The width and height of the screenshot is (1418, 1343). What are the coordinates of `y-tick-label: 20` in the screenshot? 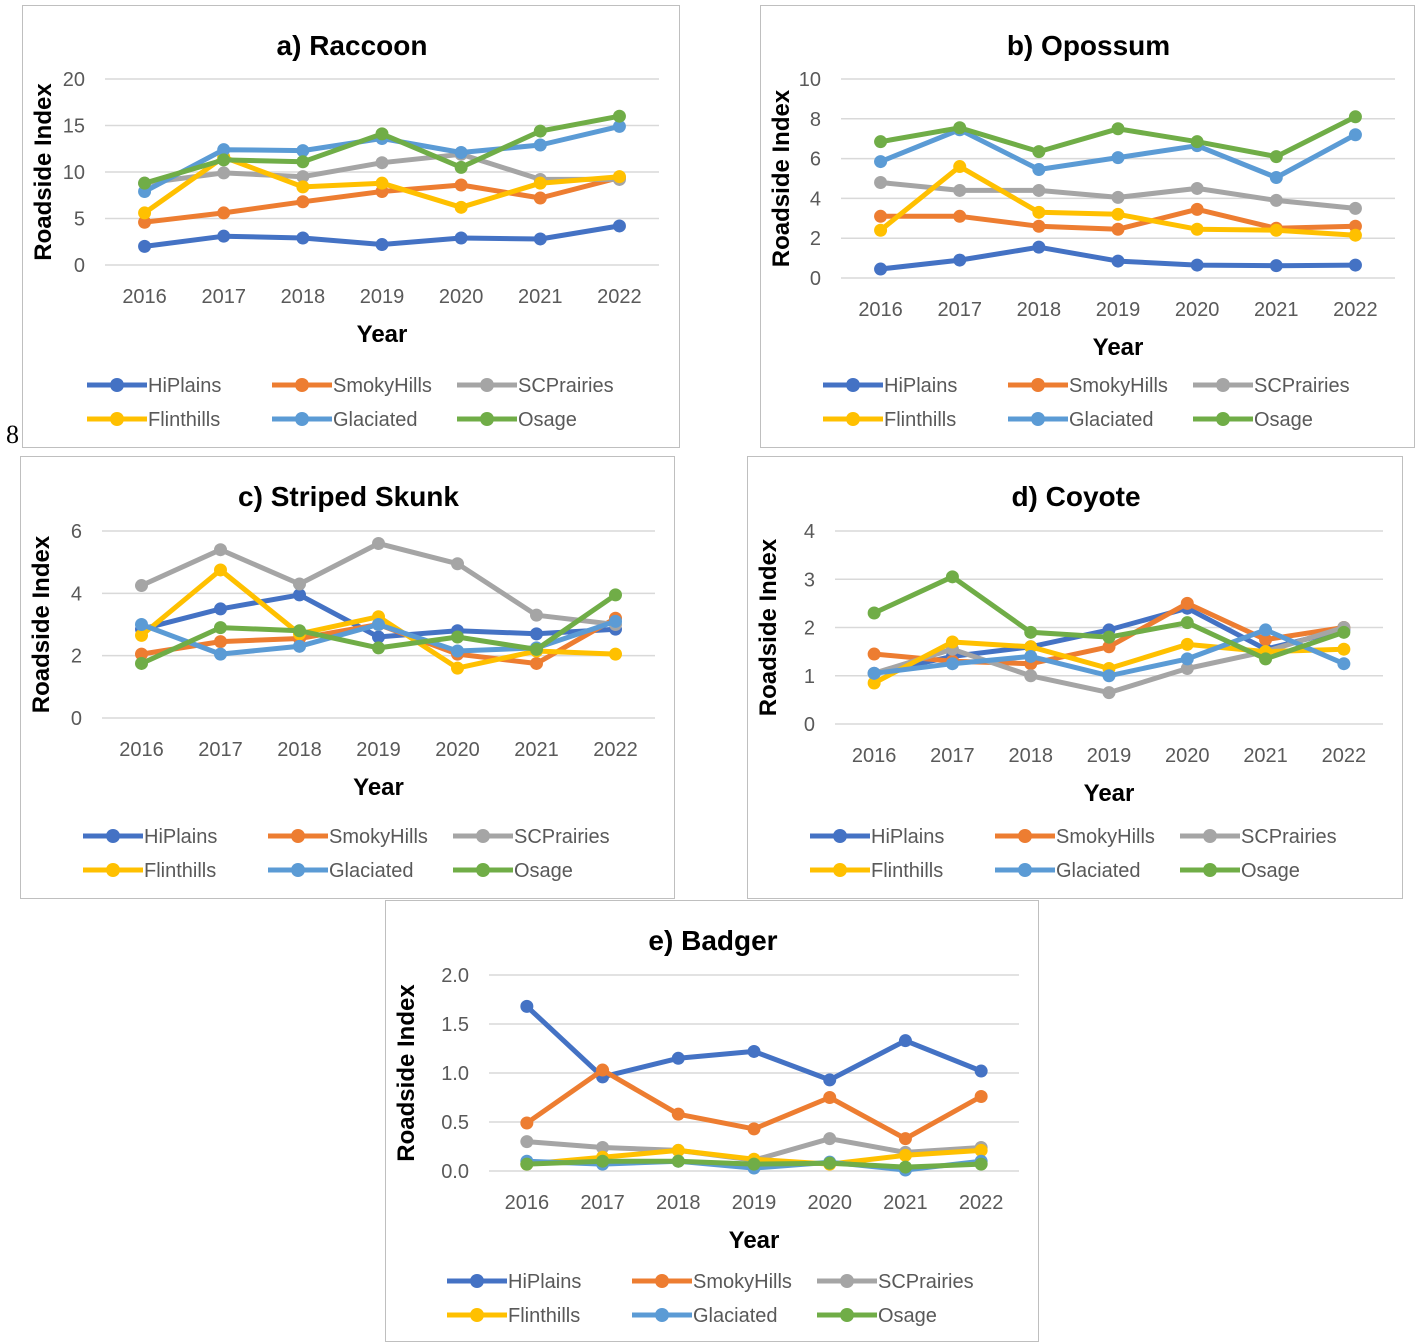 It's located at (74, 80).